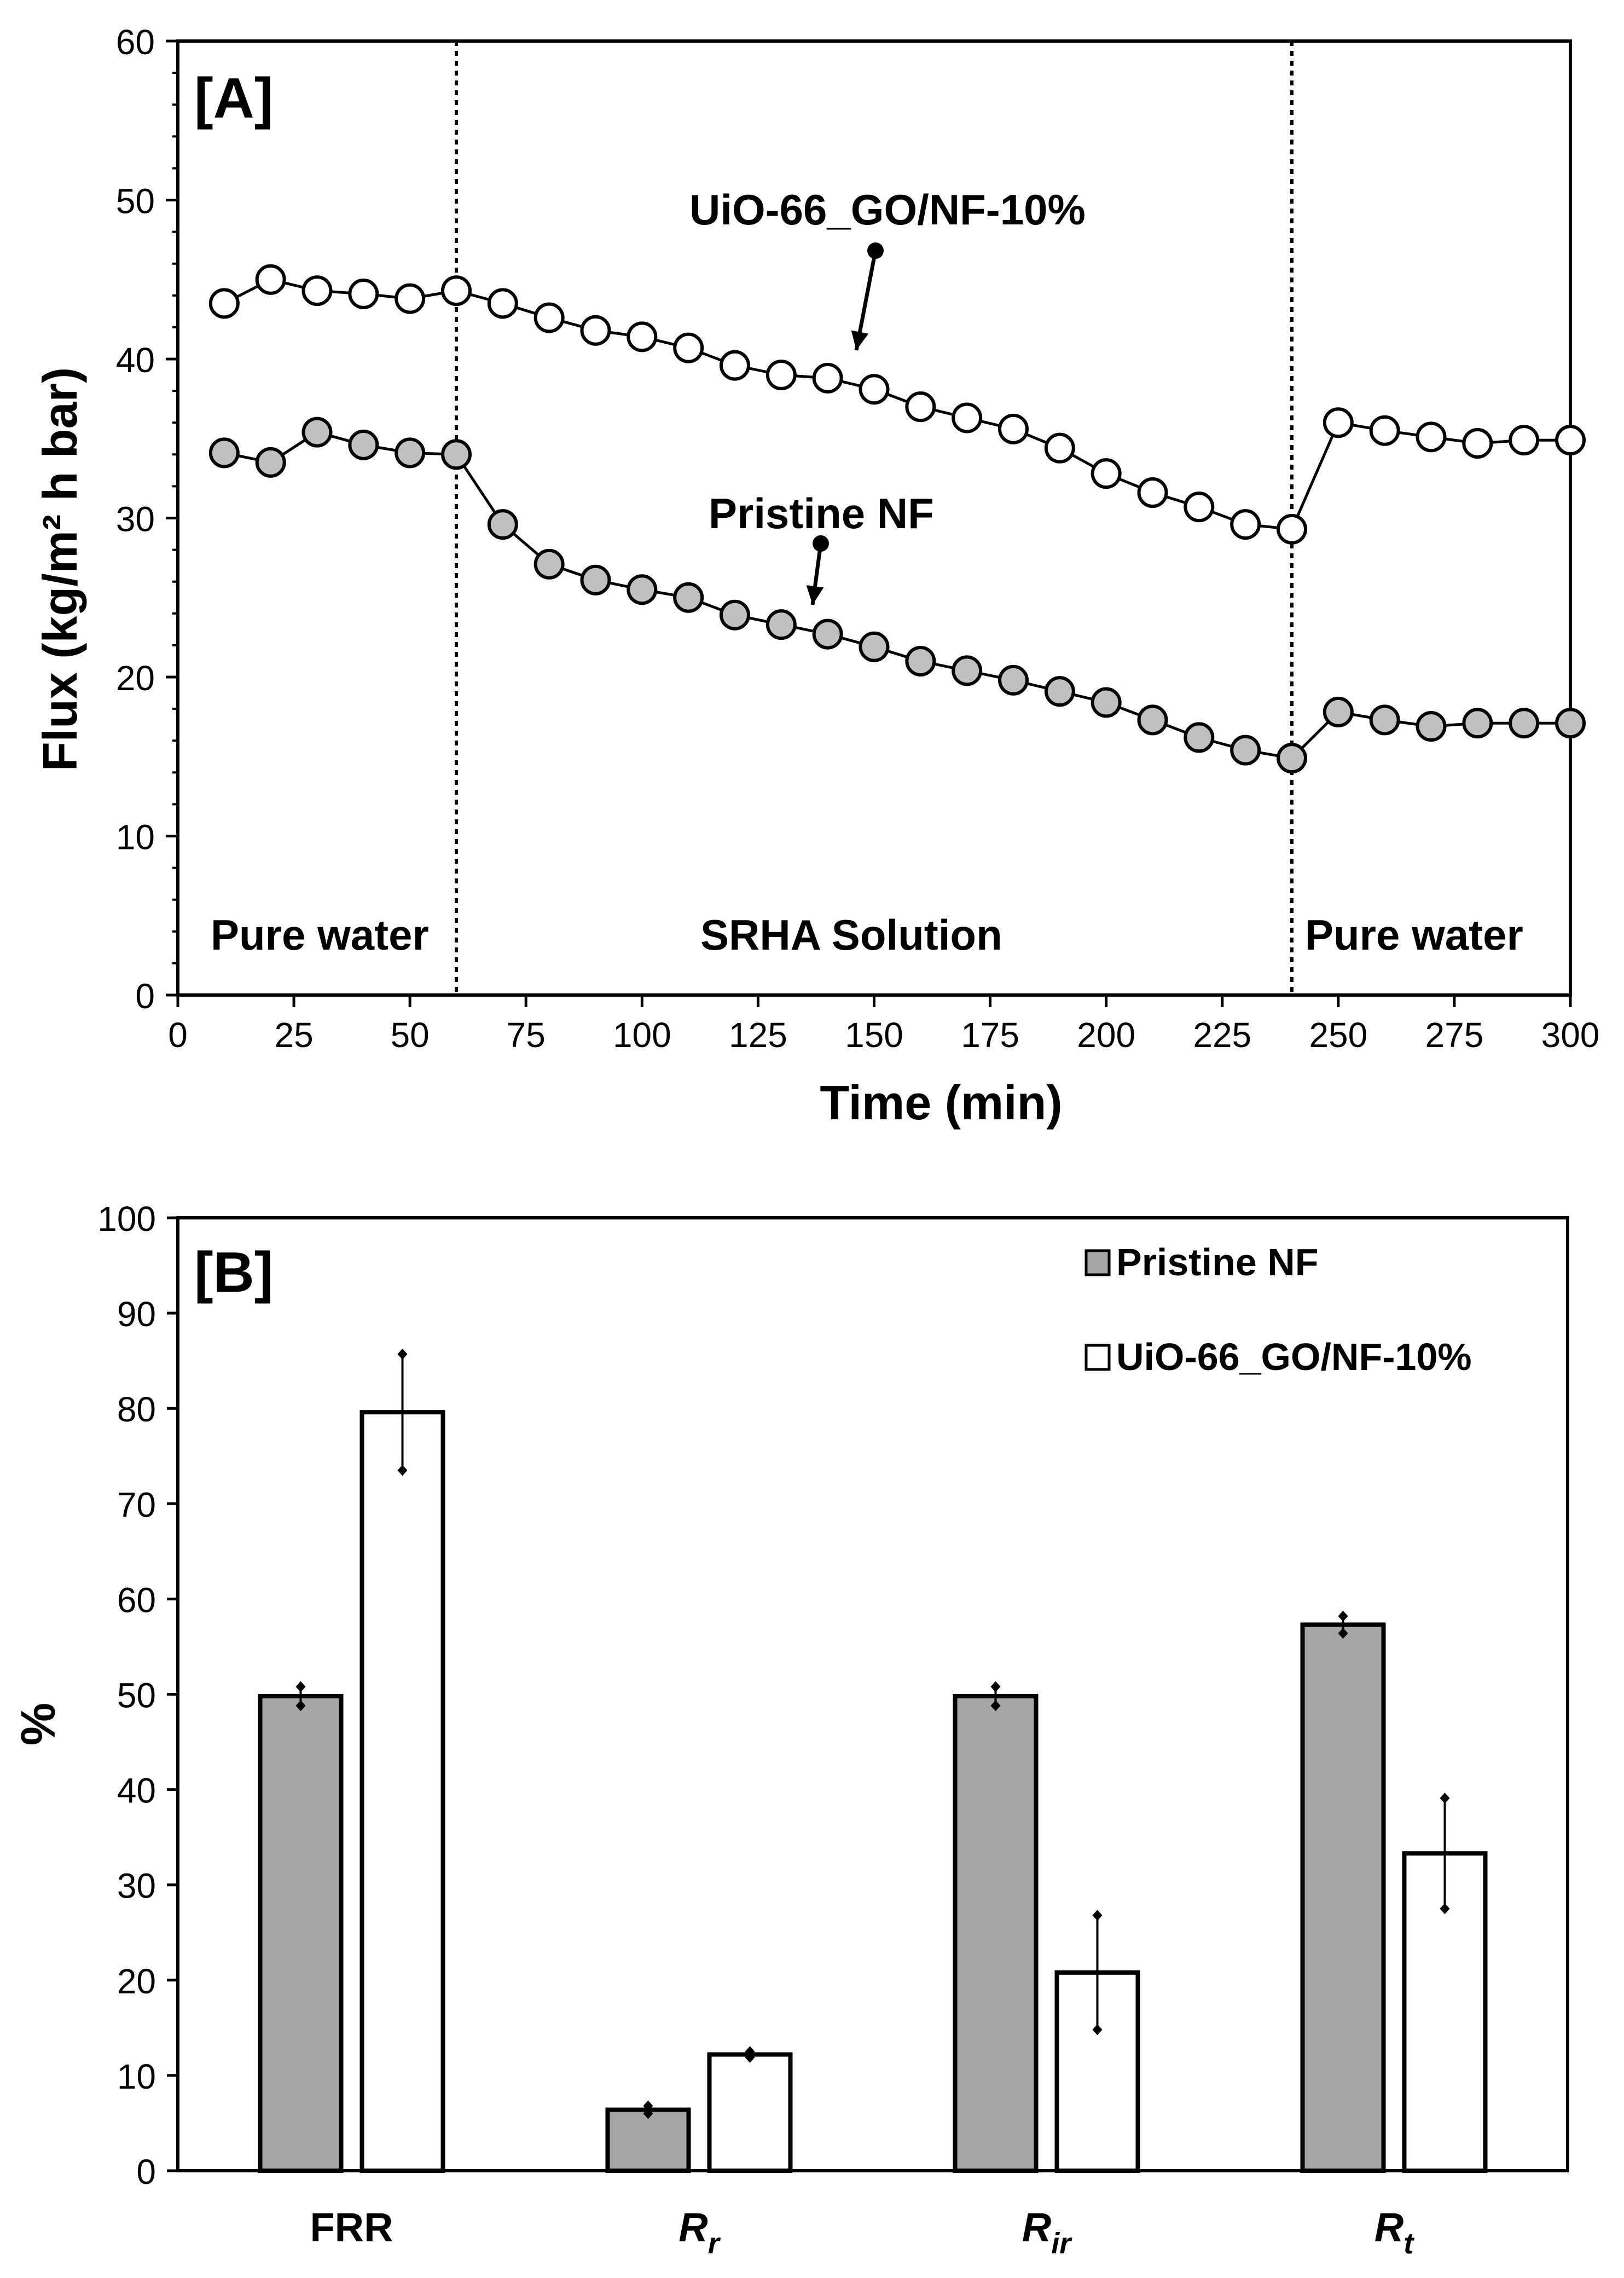 This screenshot has width=1624, height=2278. What do you see at coordinates (1394, 2232) in the screenshot?
I see `category-label-3: Rt` at bounding box center [1394, 2232].